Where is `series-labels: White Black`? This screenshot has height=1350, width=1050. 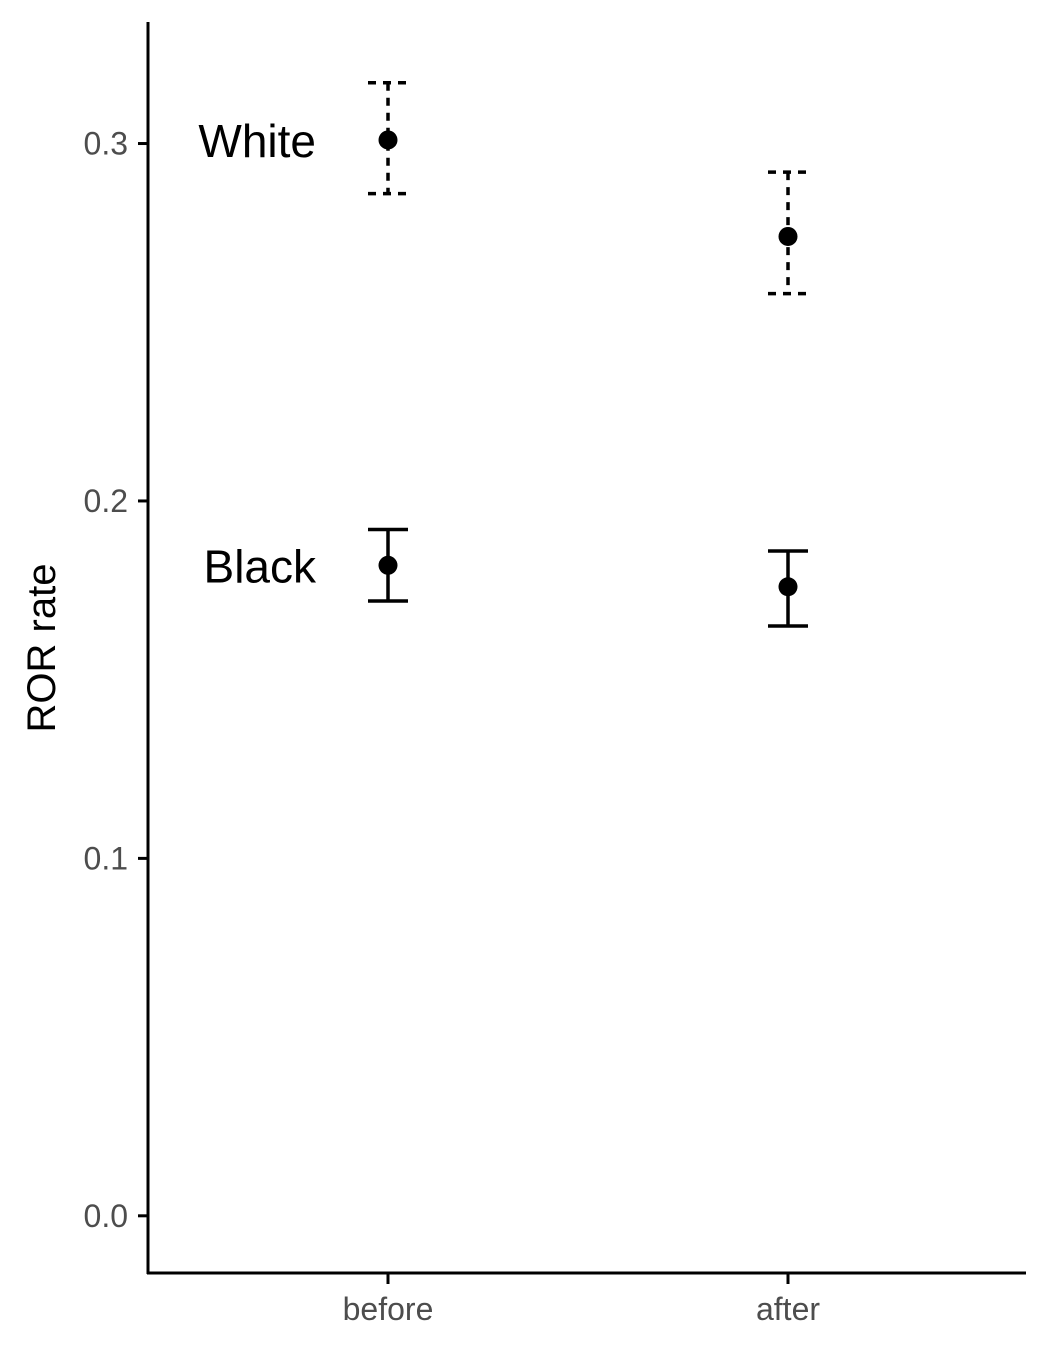 series-labels: White Black is located at coordinates (257, 353).